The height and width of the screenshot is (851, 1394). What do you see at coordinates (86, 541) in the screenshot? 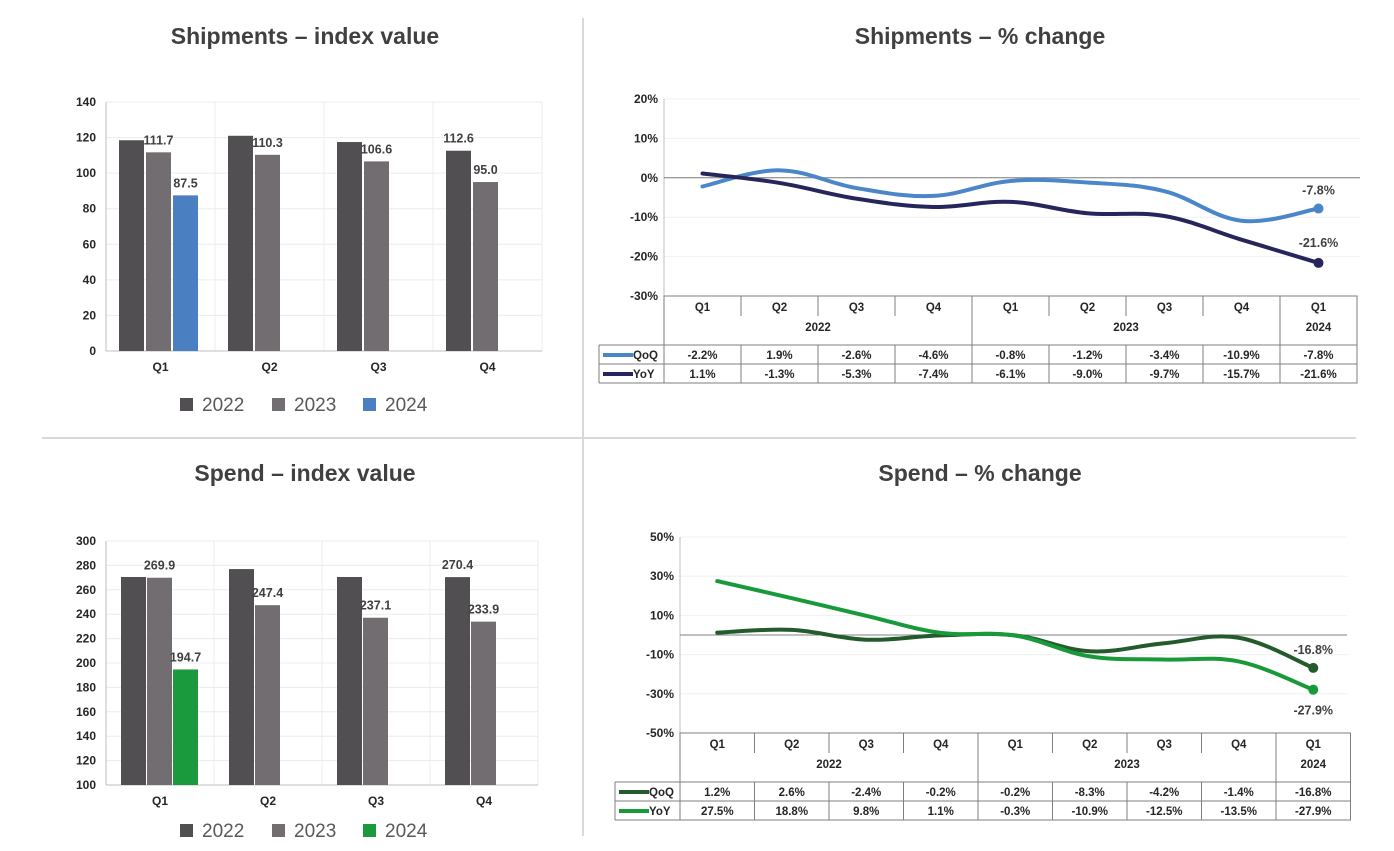
I see `y-tick-label: 300` at bounding box center [86, 541].